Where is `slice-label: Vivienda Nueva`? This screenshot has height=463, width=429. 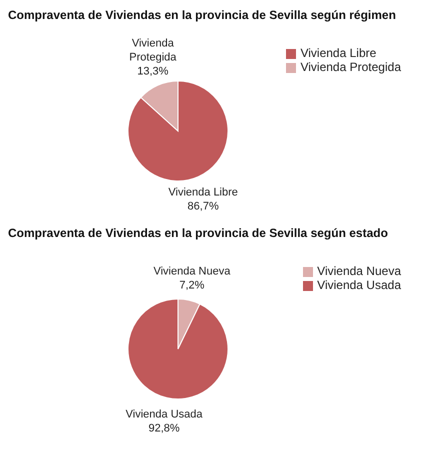 slice-label: Vivienda Nueva is located at coordinates (192, 272).